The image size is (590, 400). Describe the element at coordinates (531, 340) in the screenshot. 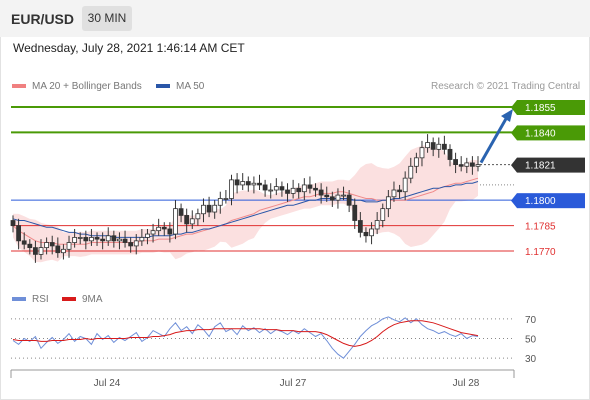

I see `rsi-tick-50: 50` at that location.